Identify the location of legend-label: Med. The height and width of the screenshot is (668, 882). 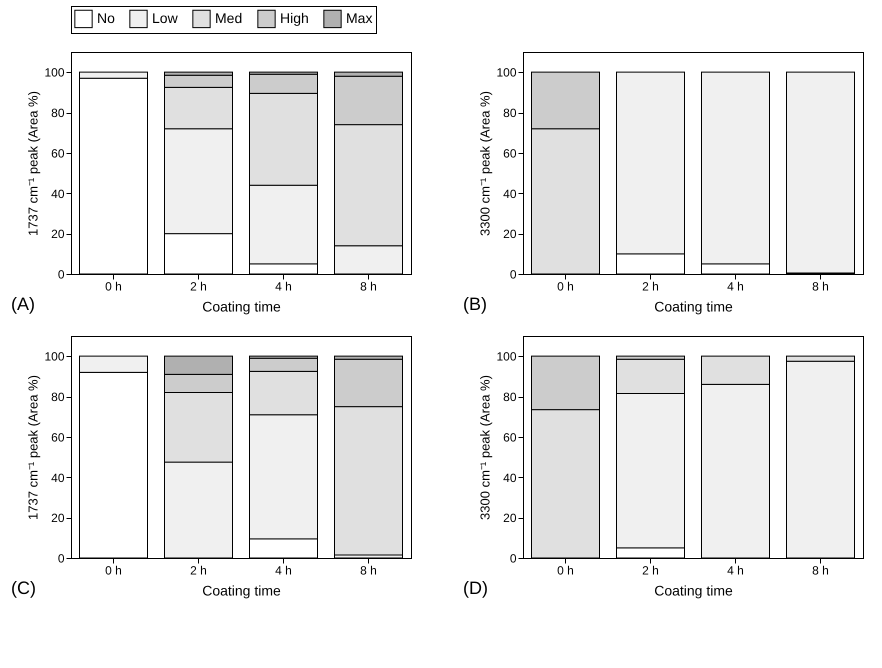
(228, 18).